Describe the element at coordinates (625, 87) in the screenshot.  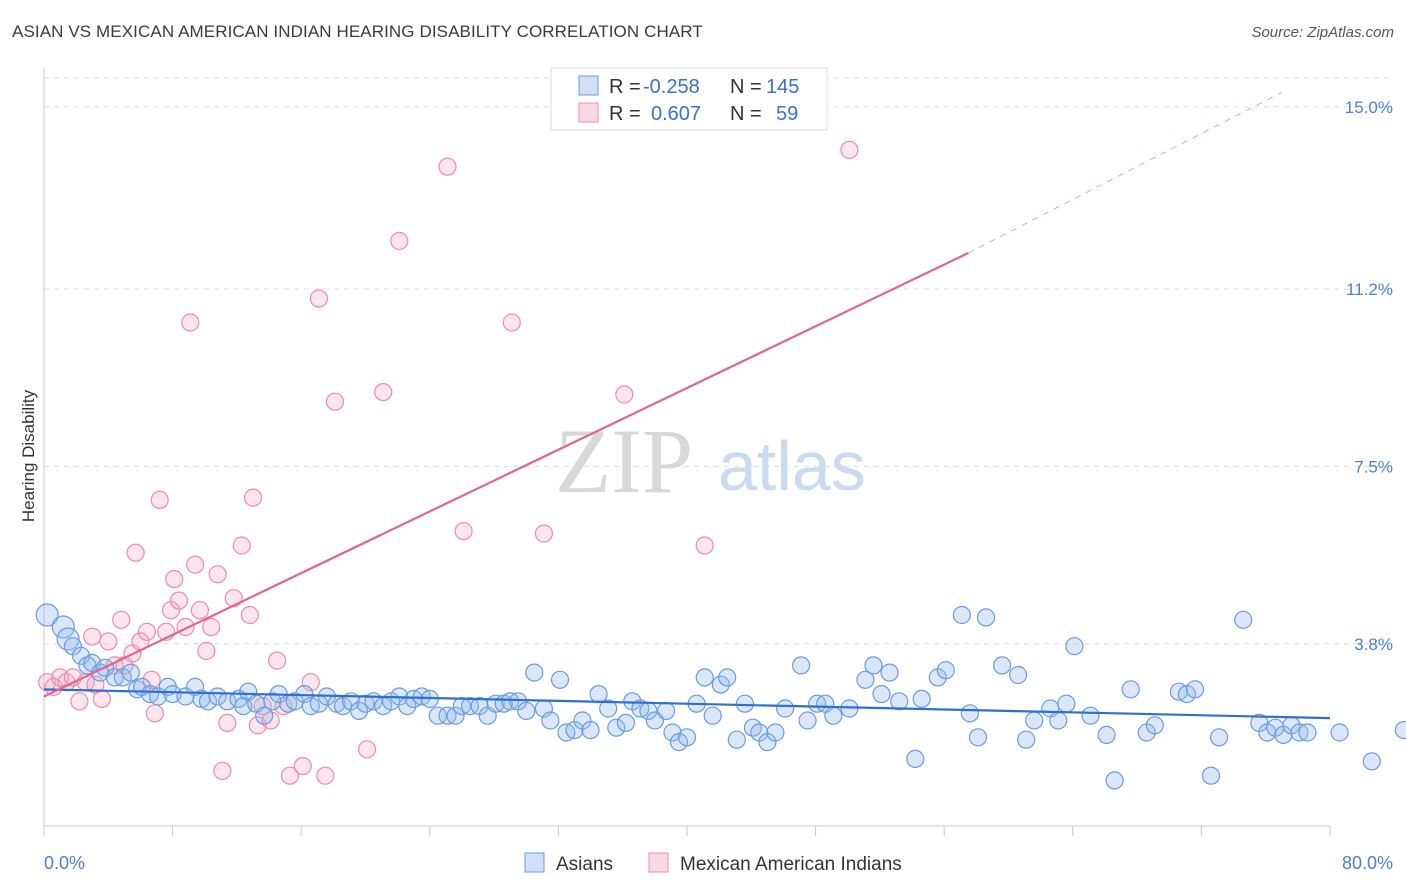
I see `legend-r-label-asian: R =` at that location.